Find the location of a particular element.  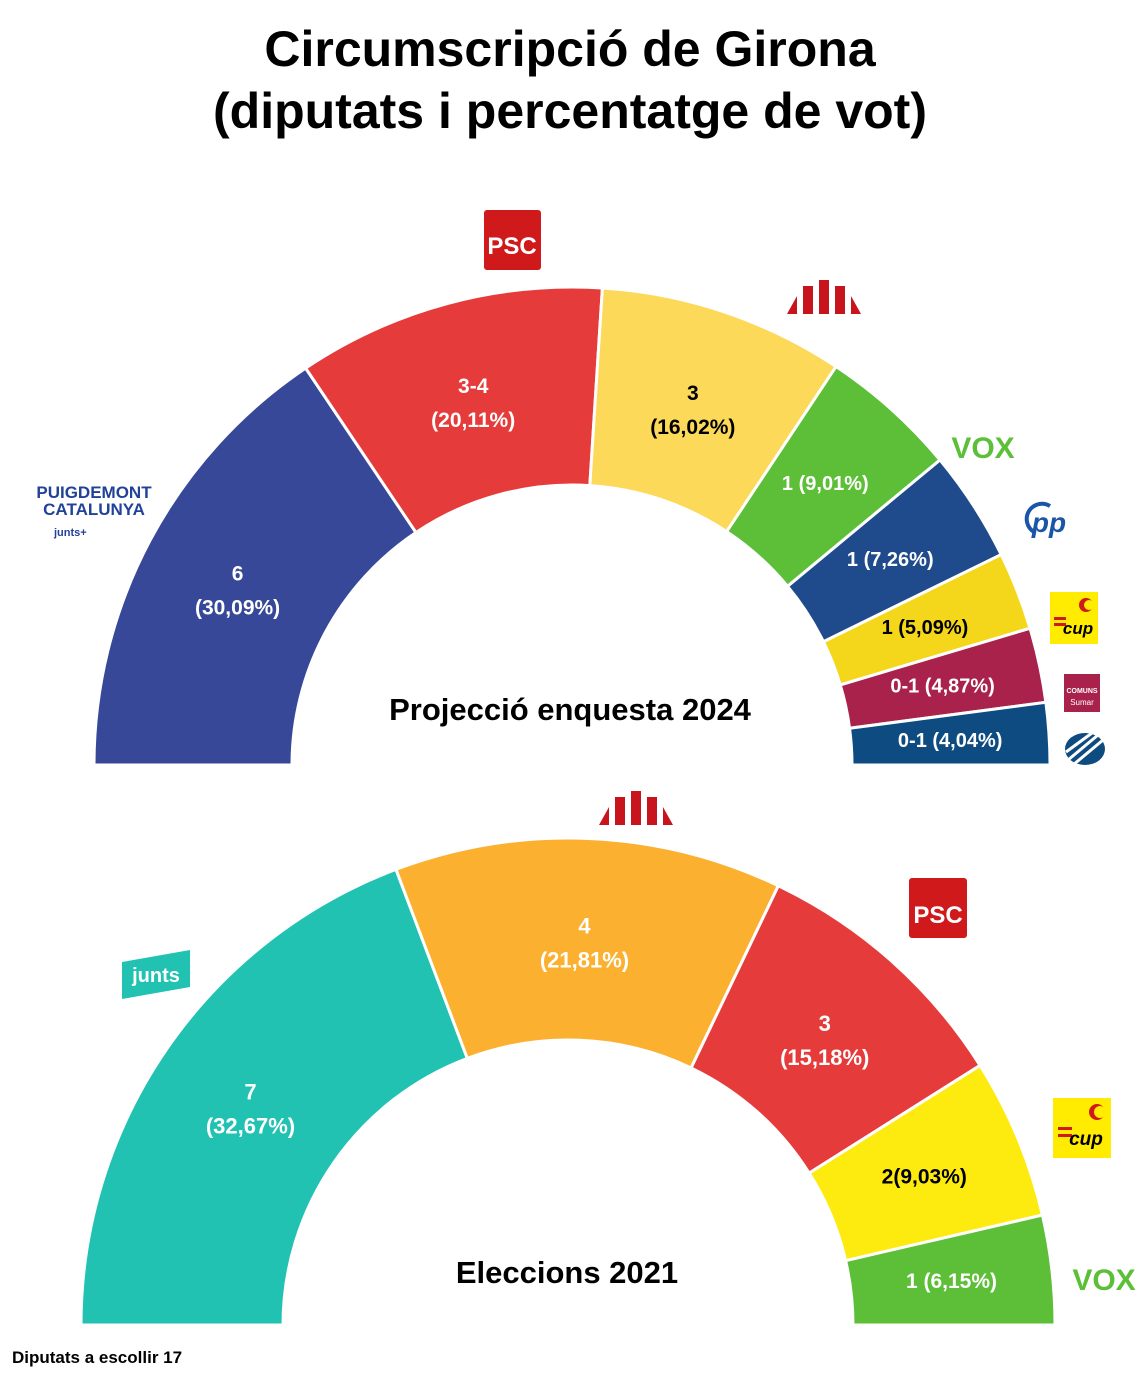

pp-logo: pp is located at coordinates (1045, 519).